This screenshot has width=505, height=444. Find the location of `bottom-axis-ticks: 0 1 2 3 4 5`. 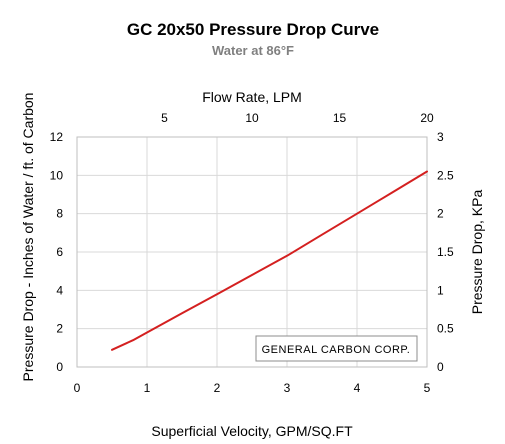

bottom-axis-ticks: 0 1 2 3 4 5 is located at coordinates (252, 388).